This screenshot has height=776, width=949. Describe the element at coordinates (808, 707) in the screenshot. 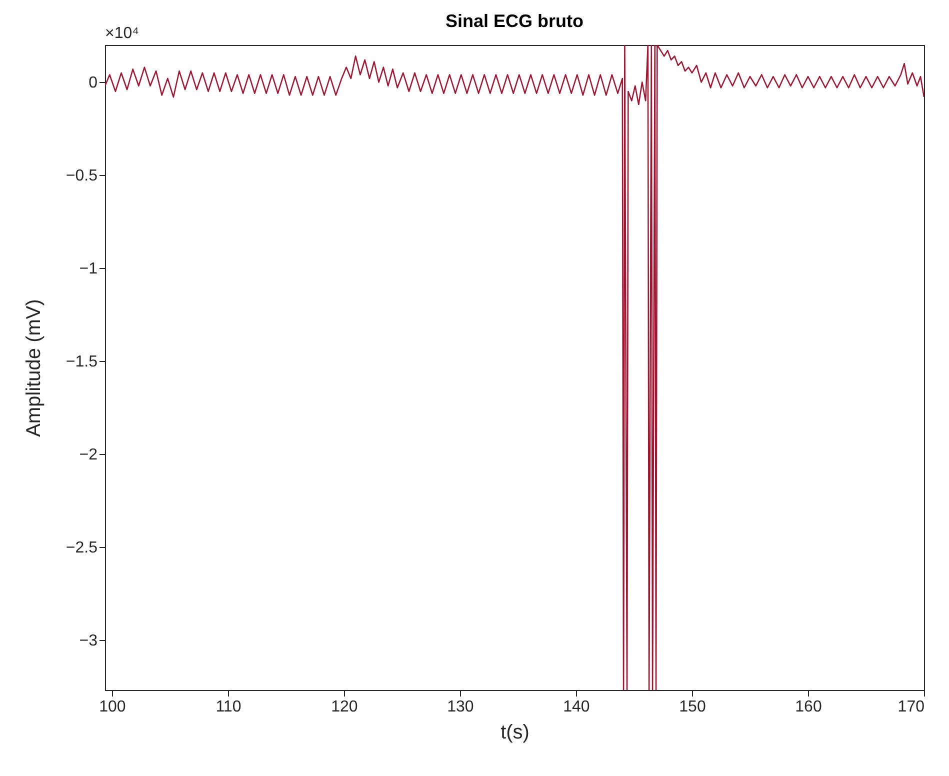

I see `x-tick-label: 160` at that location.